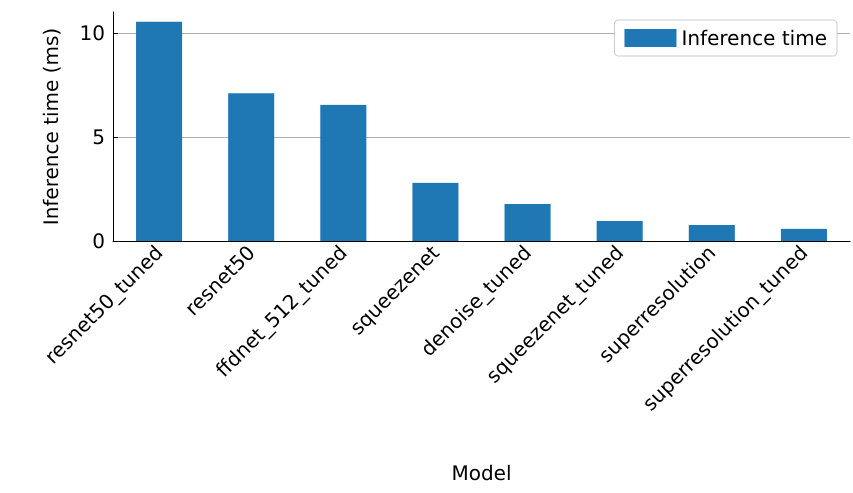  I want to click on legend-label: Inference time, so click(754, 38).